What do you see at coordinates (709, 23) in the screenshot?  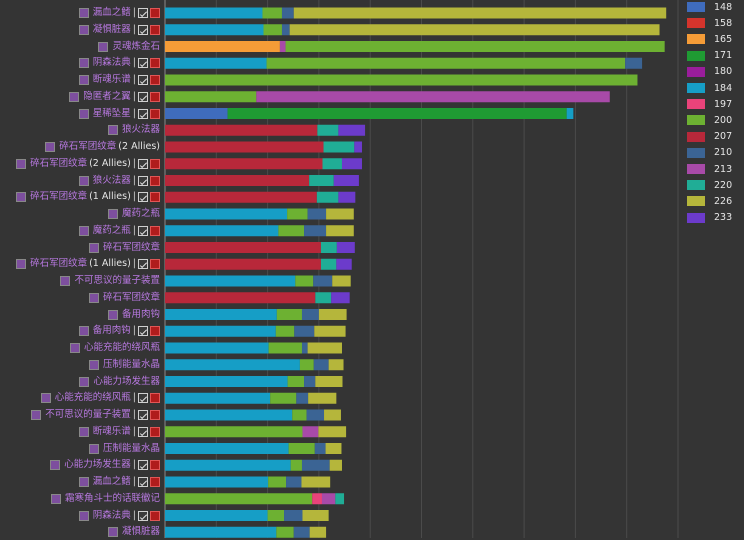 I see `legend-item: 158` at bounding box center [709, 23].